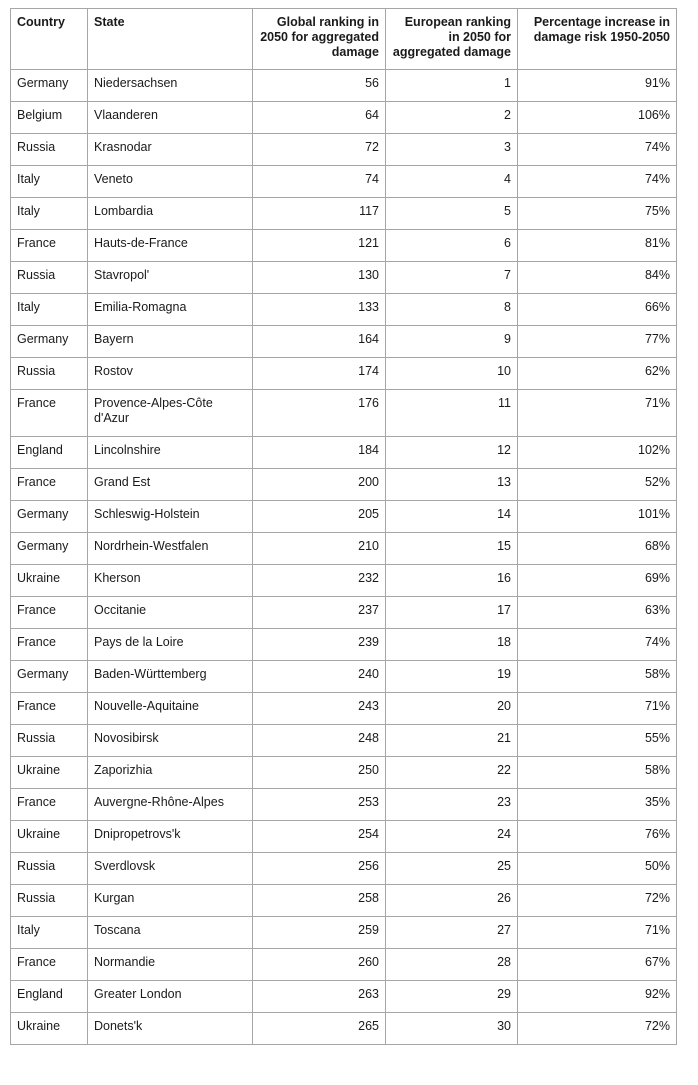  What do you see at coordinates (170, 580) in the screenshot?
I see `state-cell: Kherson` at bounding box center [170, 580].